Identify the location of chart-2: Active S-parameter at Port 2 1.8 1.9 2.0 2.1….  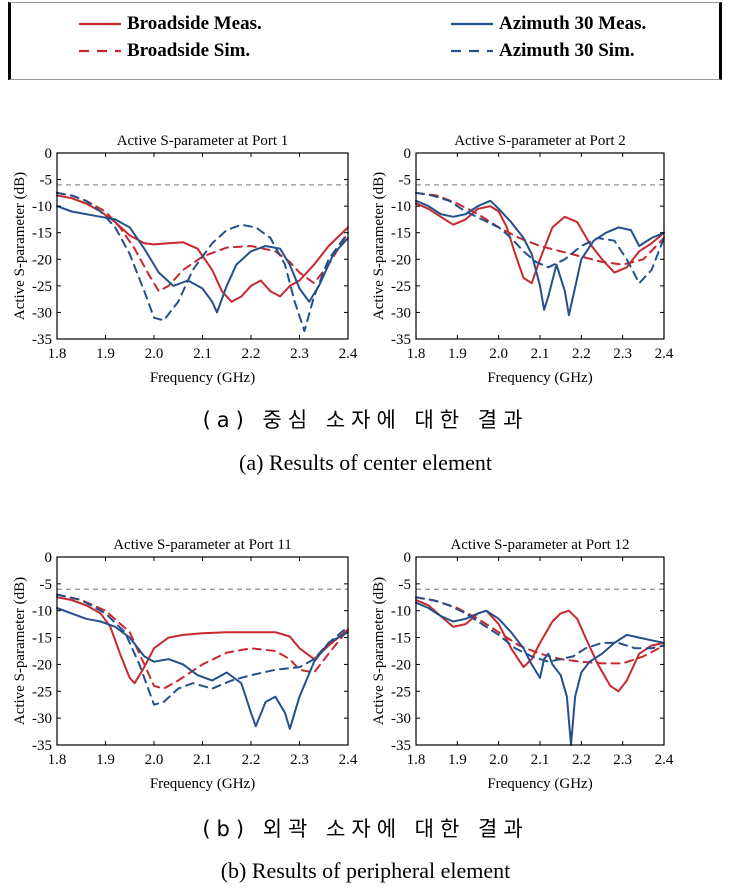
(522, 259).